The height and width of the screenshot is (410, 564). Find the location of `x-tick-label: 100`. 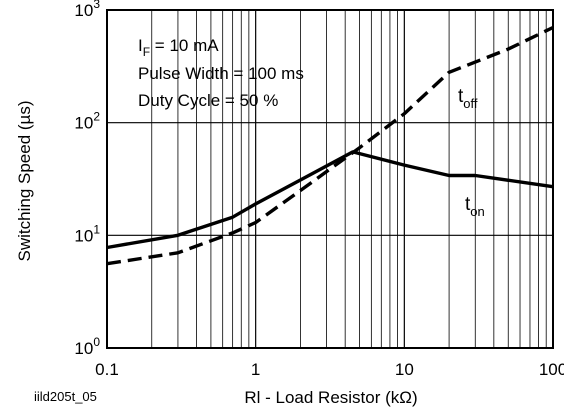

x-tick-label: 100 is located at coordinates (551, 369).